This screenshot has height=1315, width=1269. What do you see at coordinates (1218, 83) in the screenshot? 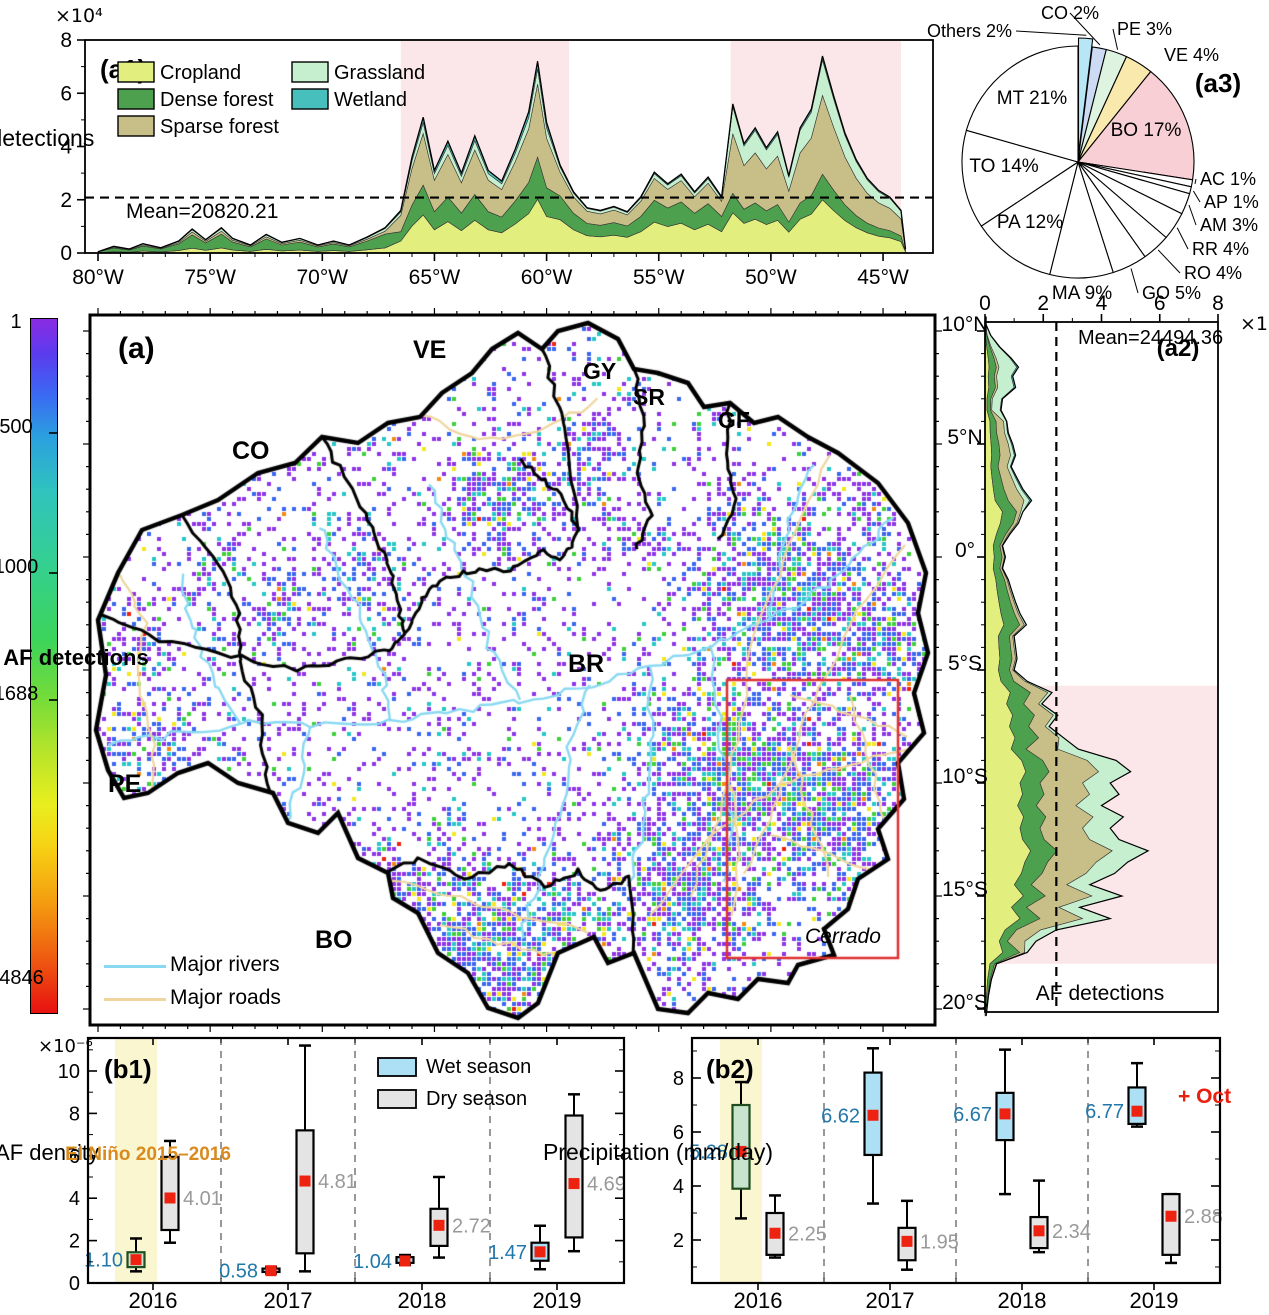
I see `a3-tag: (a3)` at bounding box center [1218, 83].